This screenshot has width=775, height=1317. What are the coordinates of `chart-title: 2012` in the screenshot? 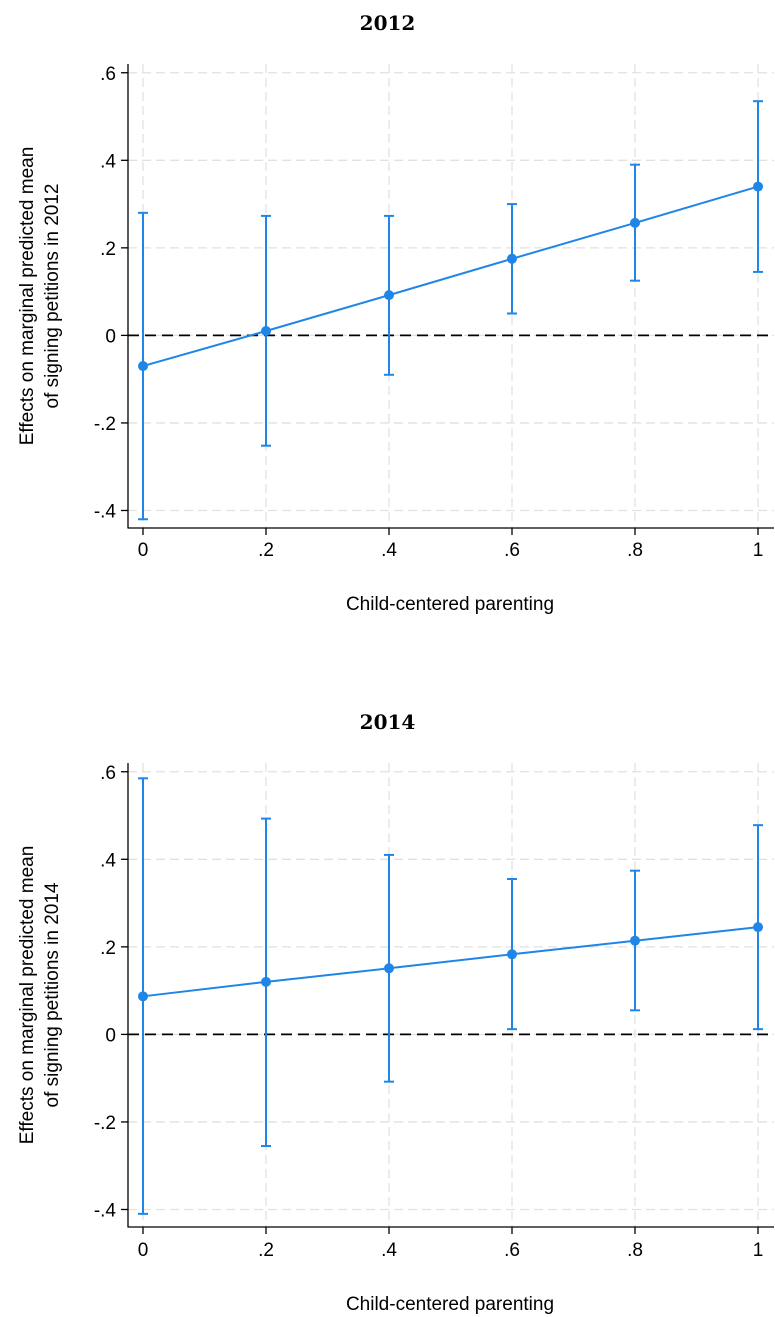 It's located at (388, 23).